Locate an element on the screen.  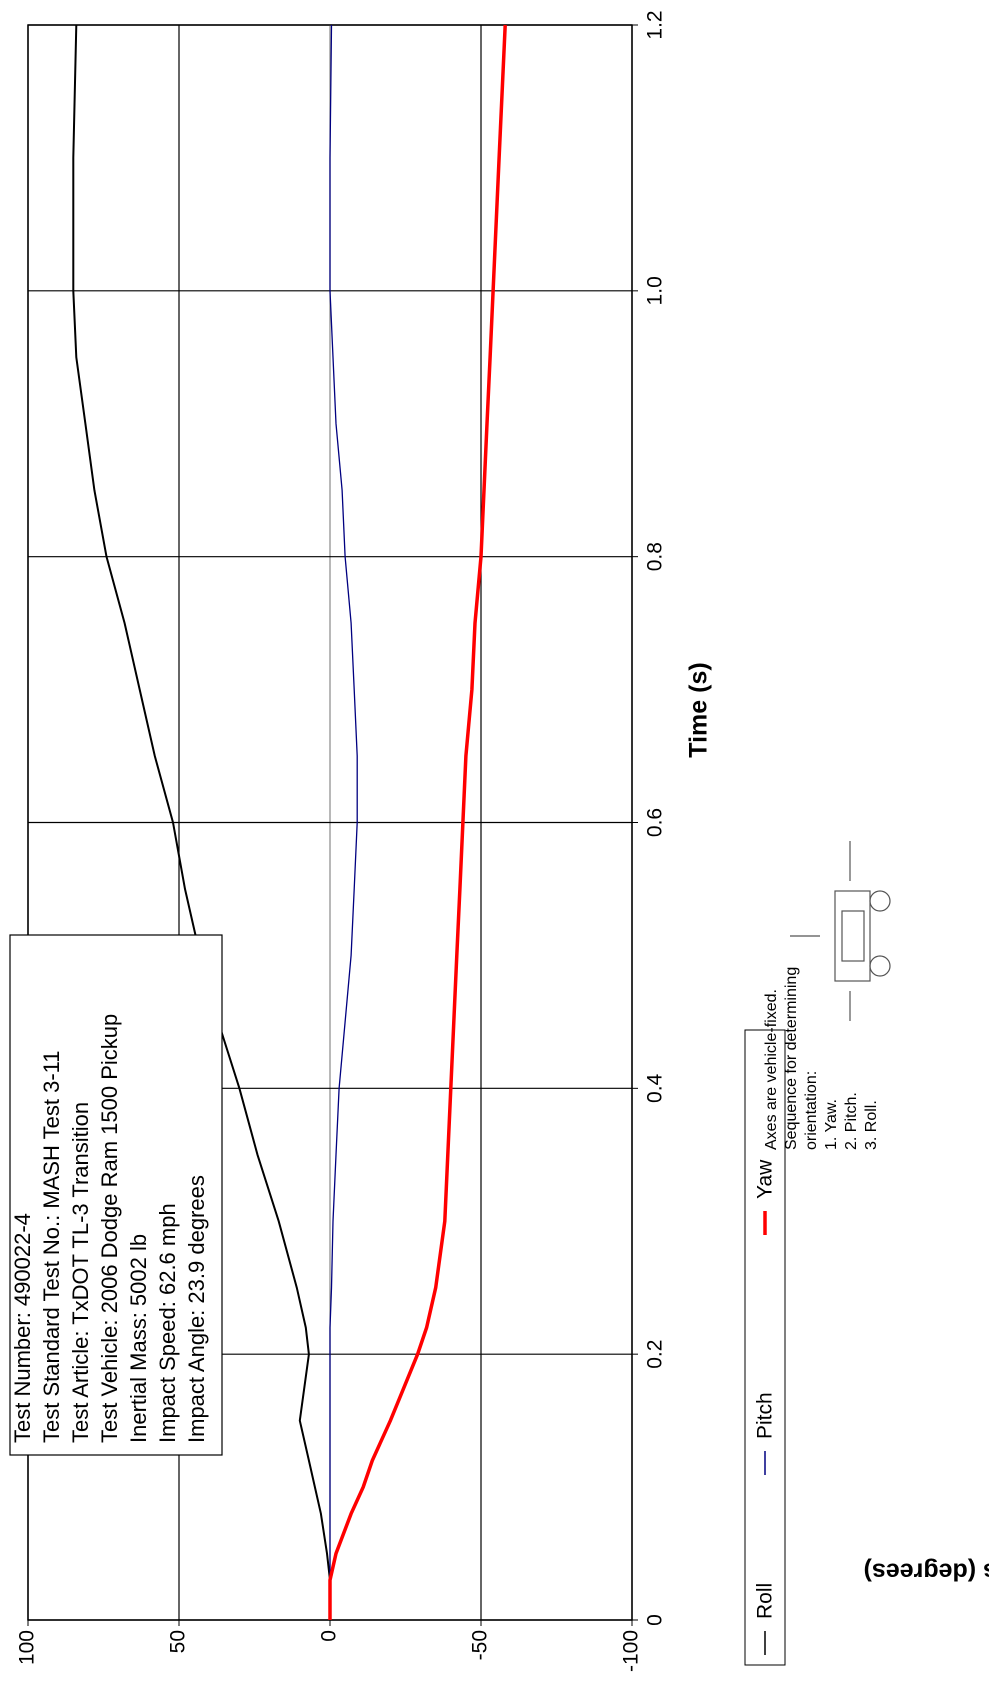
x-tick-label: 1.2 is located at coordinates (655, 24).